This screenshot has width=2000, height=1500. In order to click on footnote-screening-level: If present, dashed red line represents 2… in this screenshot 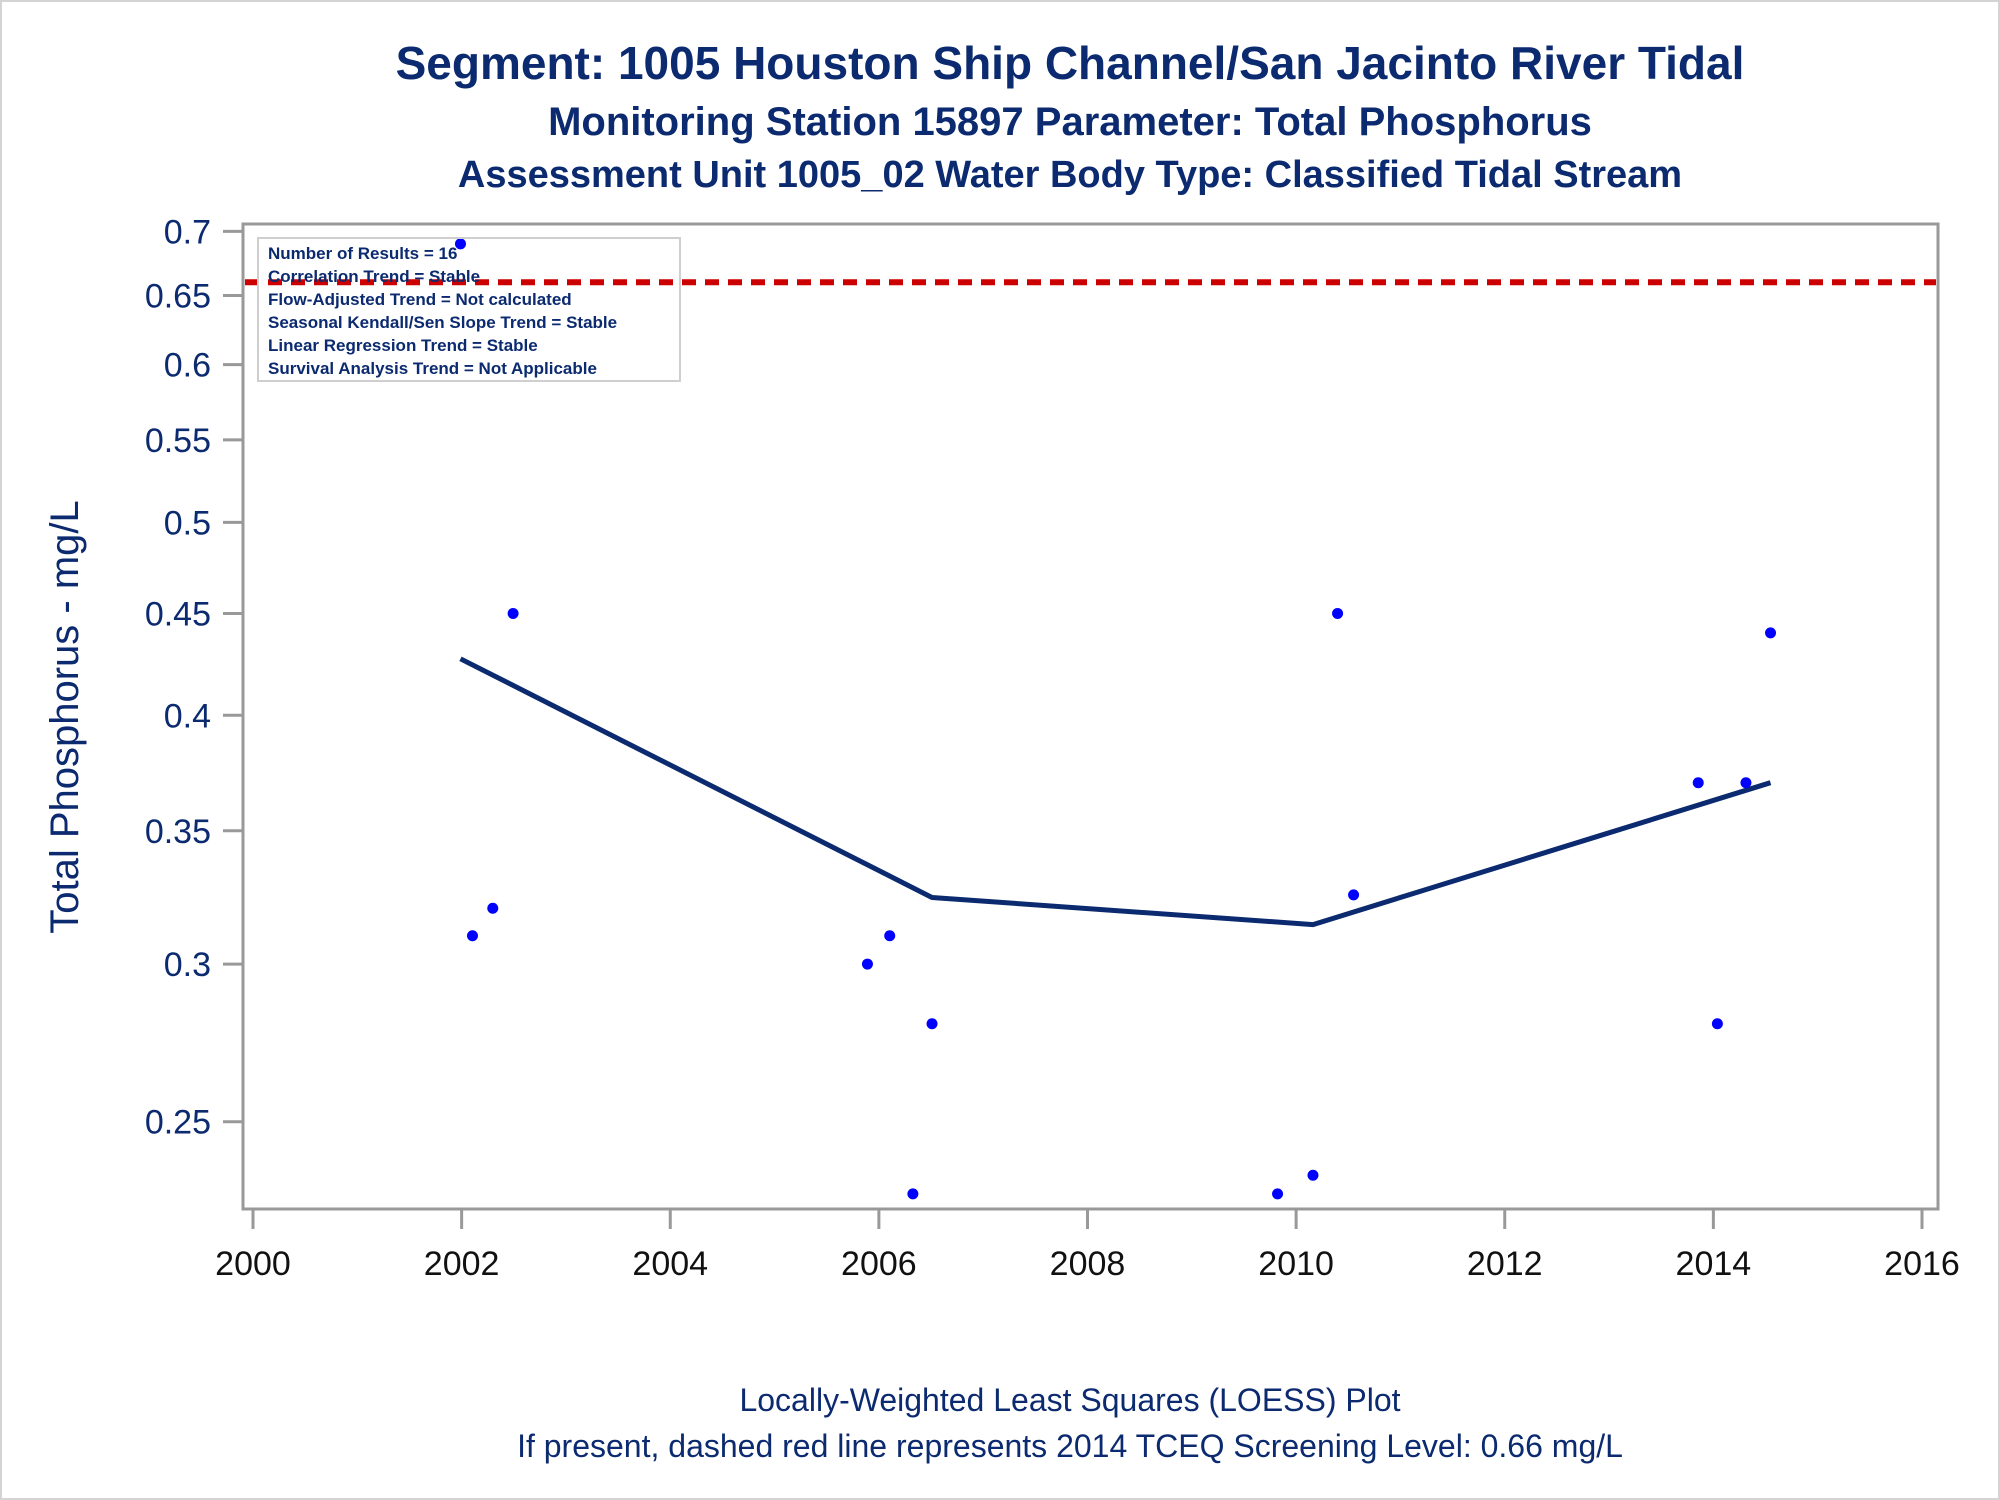, I will do `click(1070, 1446)`.